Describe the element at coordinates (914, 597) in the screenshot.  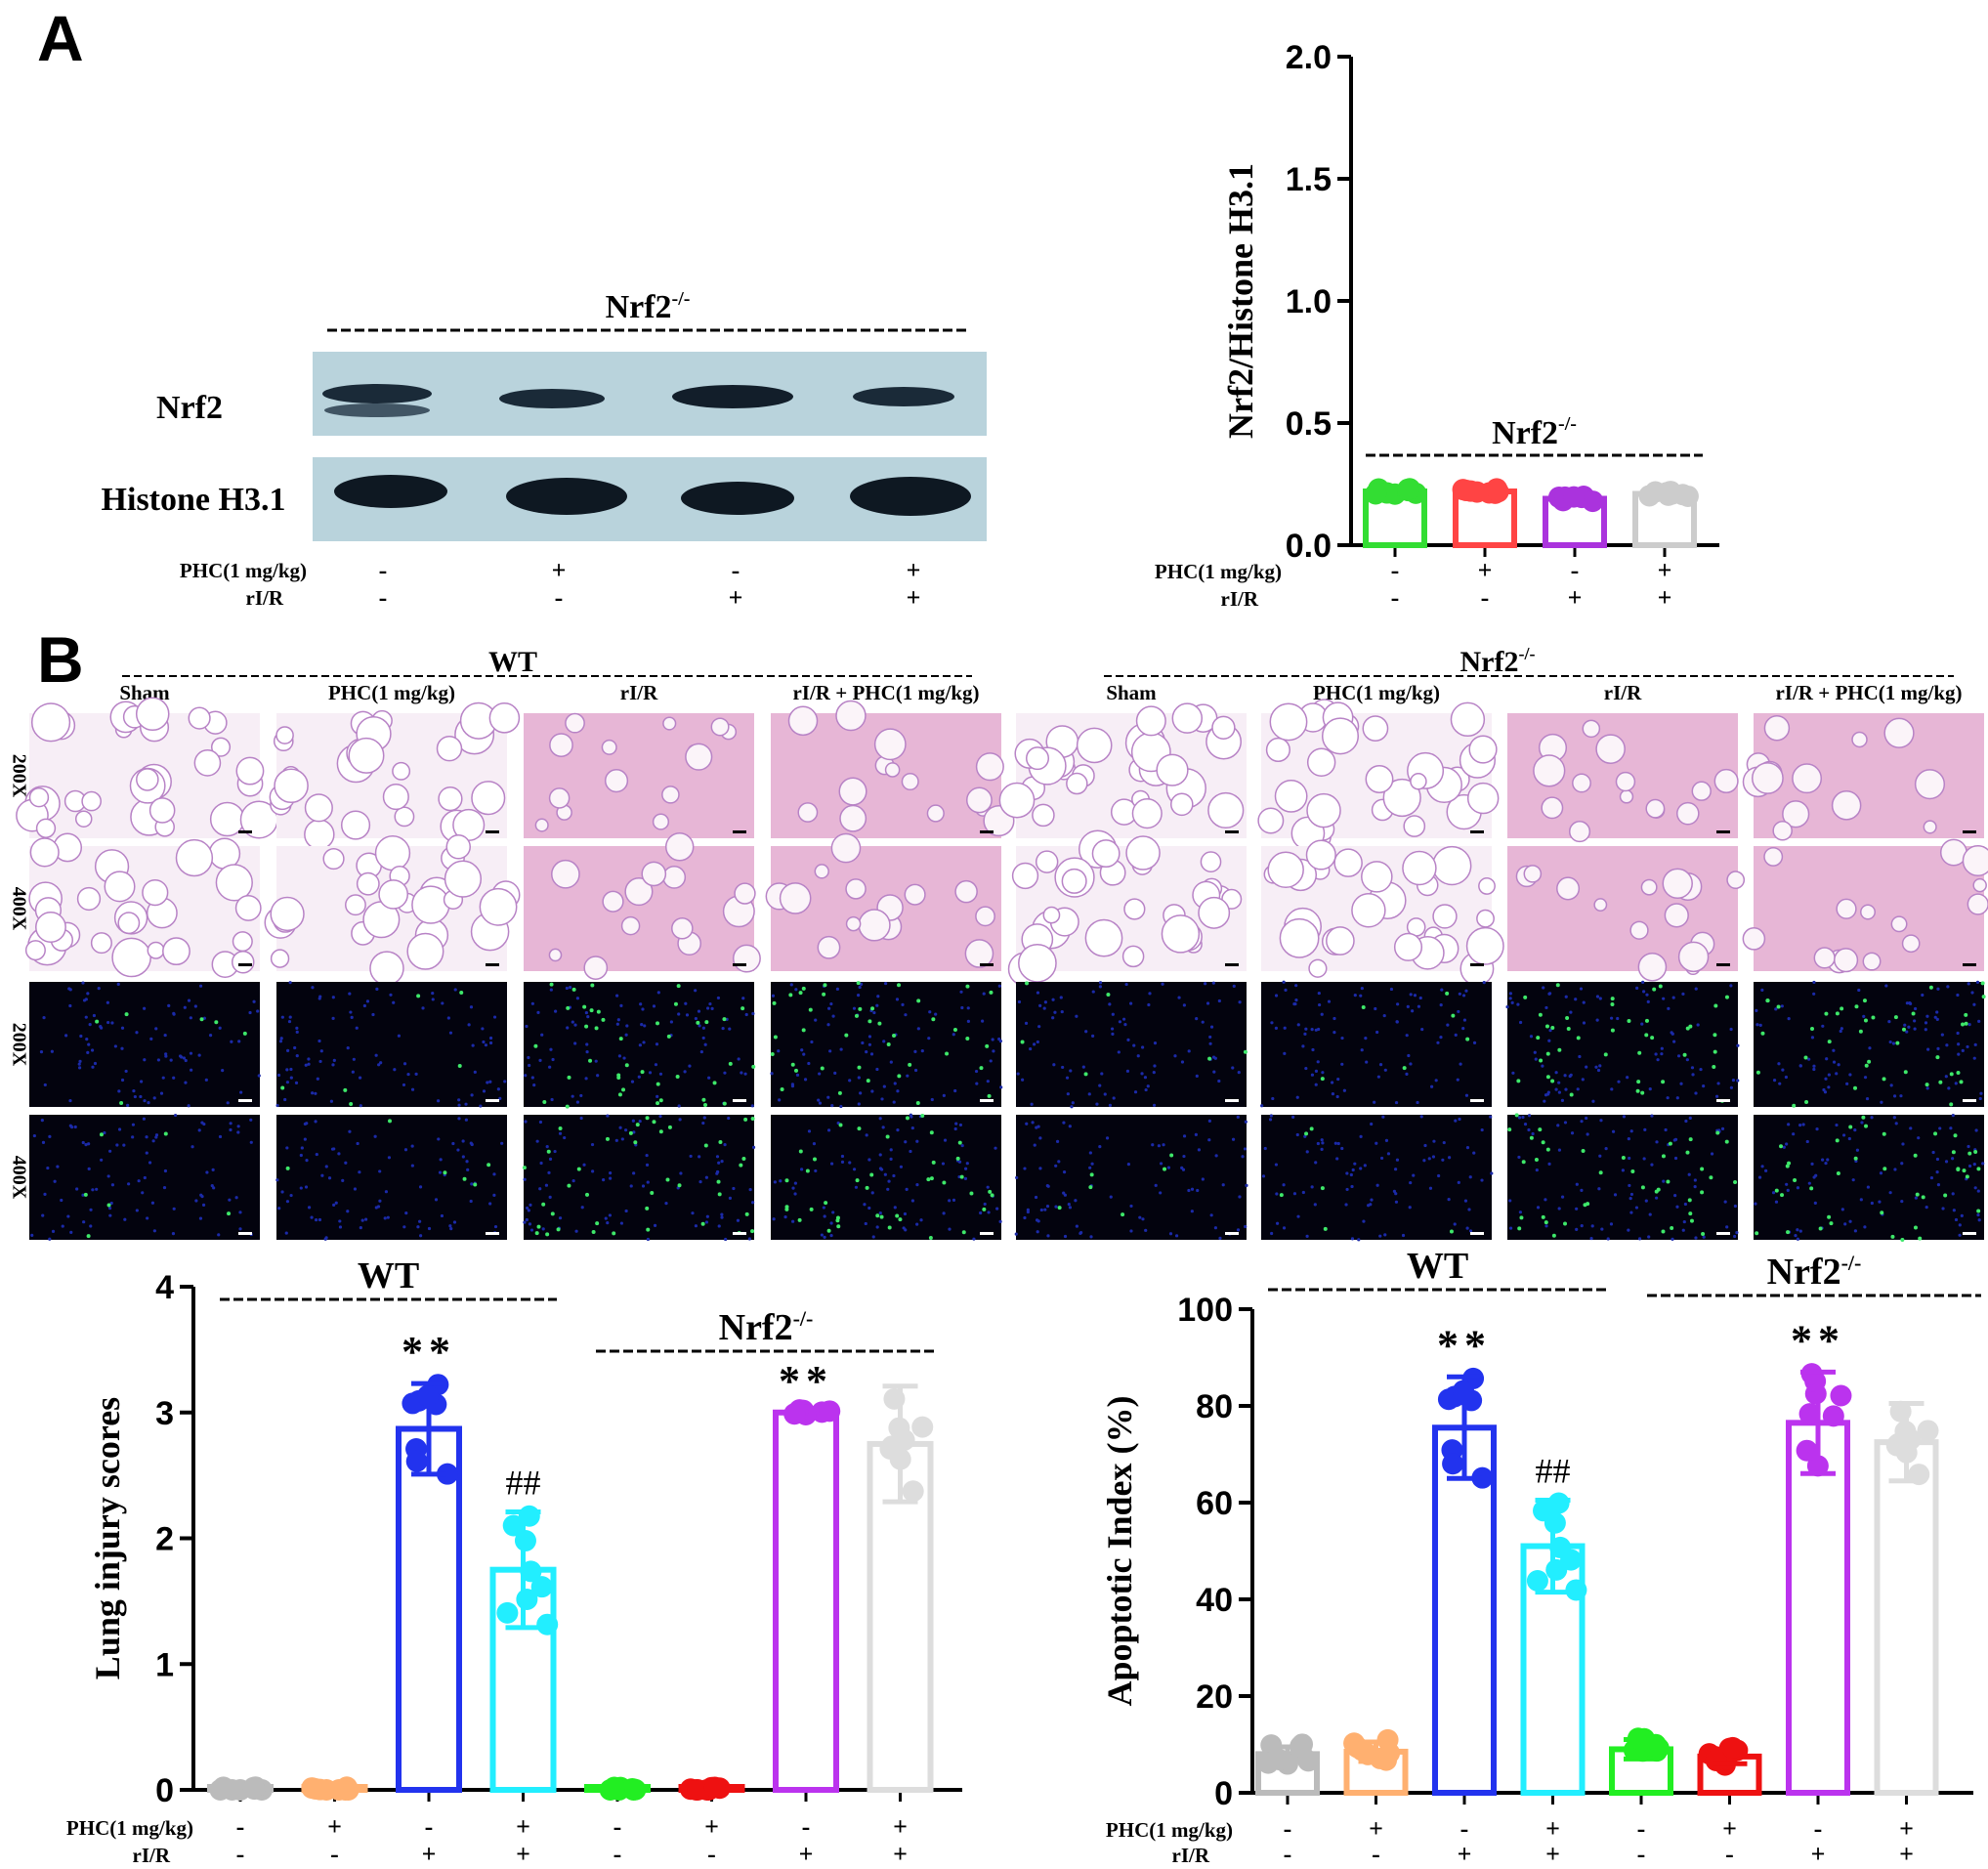
I see `blot-cond-rir-4: +` at that location.